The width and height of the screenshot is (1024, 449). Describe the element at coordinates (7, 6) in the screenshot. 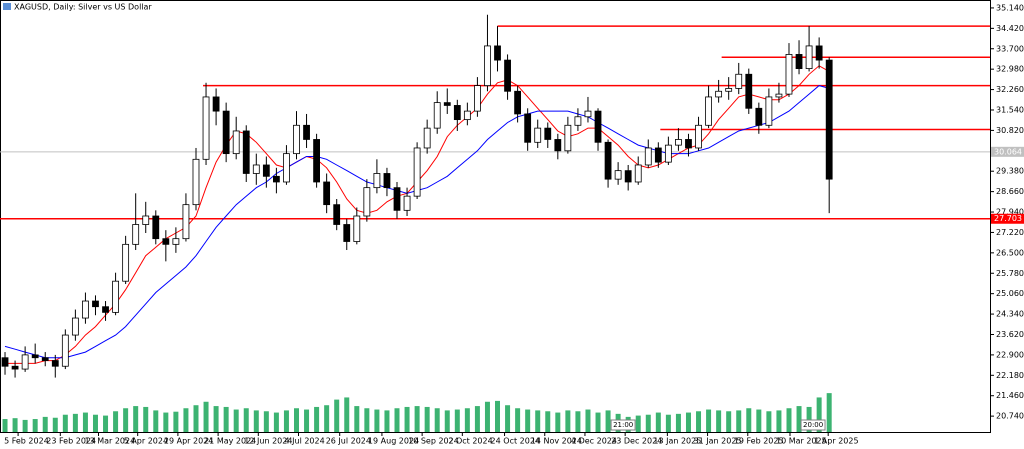

I see `title-icon` at that location.